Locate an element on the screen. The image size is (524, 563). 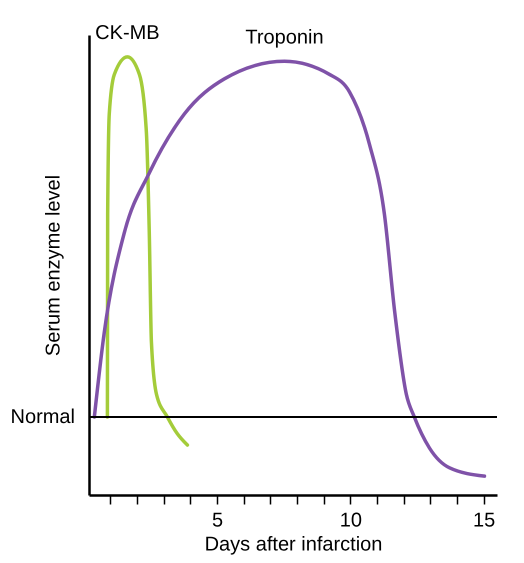
series-label: Troponin is located at coordinates (284, 37).